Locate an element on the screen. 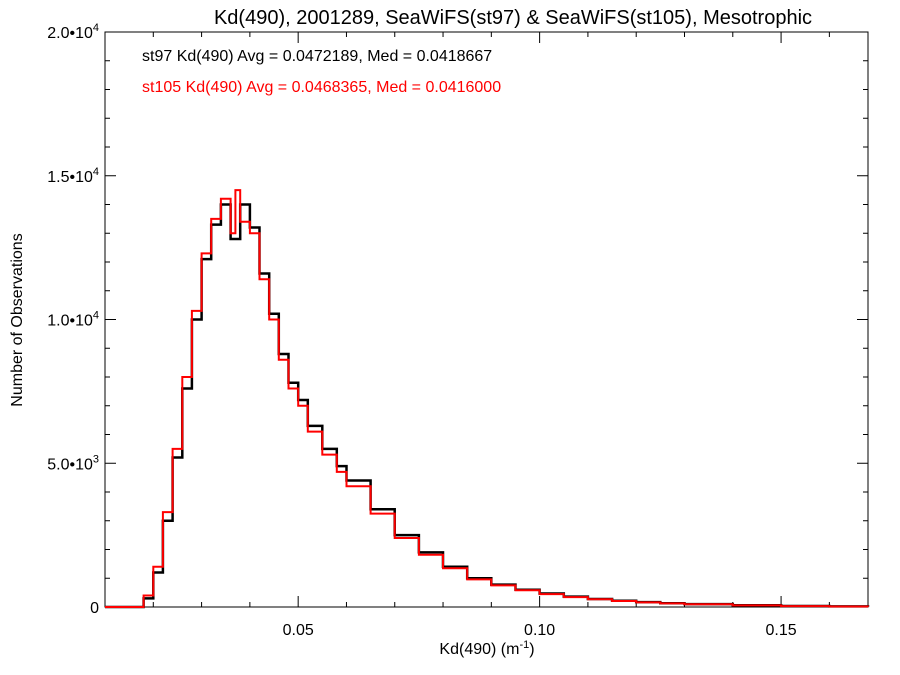 The width and height of the screenshot is (900, 675). x-axis-label-superscript: -1 is located at coordinates (524, 645).